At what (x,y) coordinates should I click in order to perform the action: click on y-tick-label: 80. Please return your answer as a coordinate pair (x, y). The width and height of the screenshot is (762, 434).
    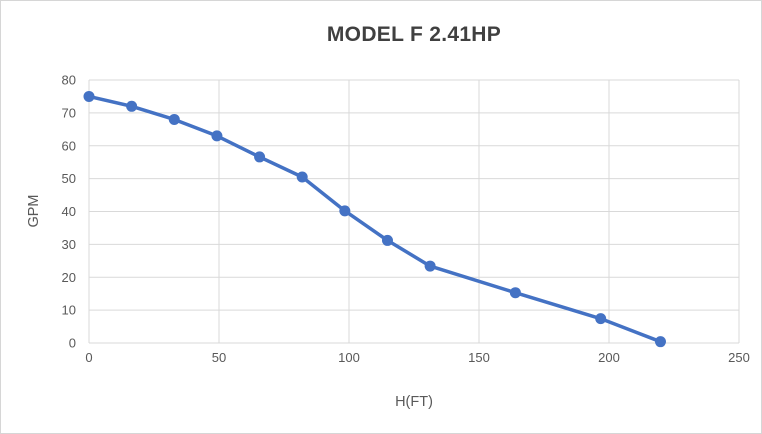
    Looking at the image, I should click on (69, 80).